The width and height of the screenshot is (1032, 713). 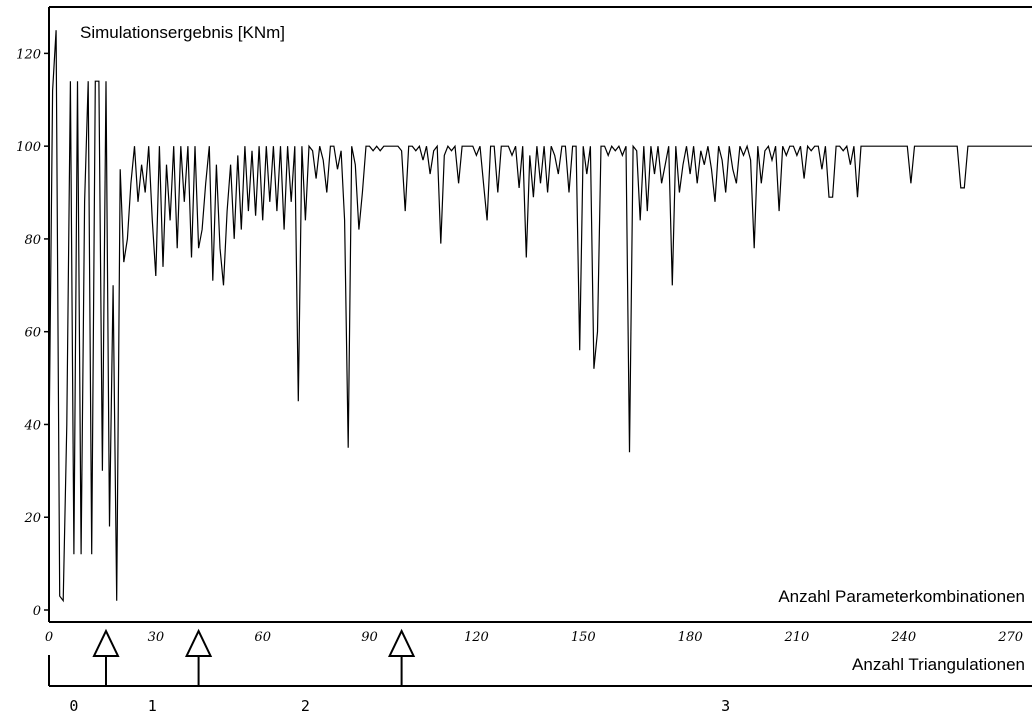 What do you see at coordinates (37, 611) in the screenshot?
I see `y-tick-label: 0` at bounding box center [37, 611].